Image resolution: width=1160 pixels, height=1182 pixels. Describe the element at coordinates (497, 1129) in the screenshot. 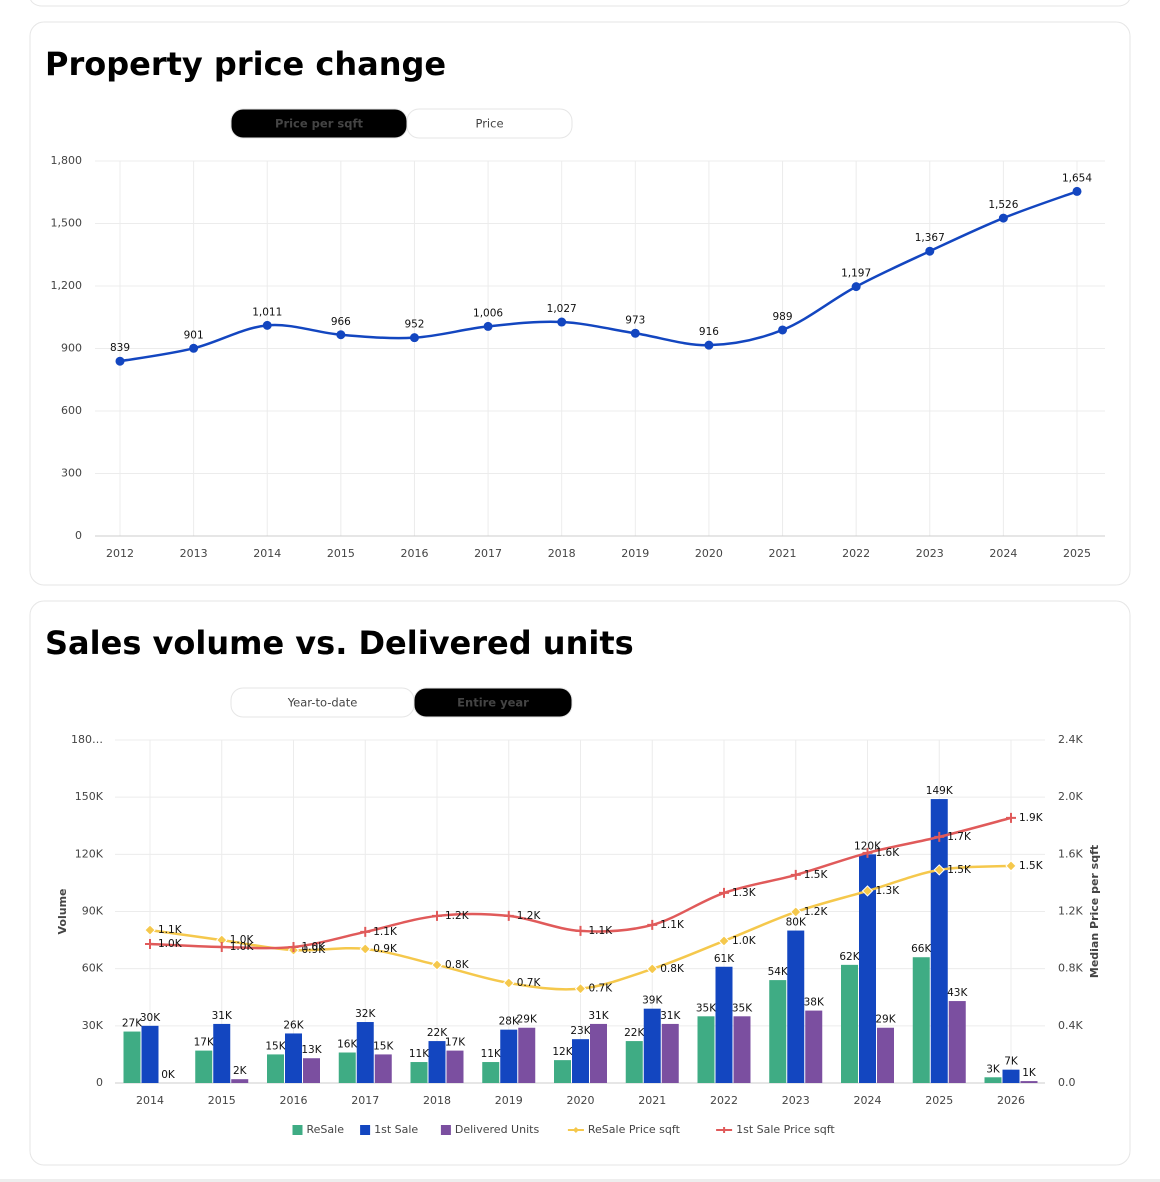

I see `legend-label: Delivered Units` at that location.